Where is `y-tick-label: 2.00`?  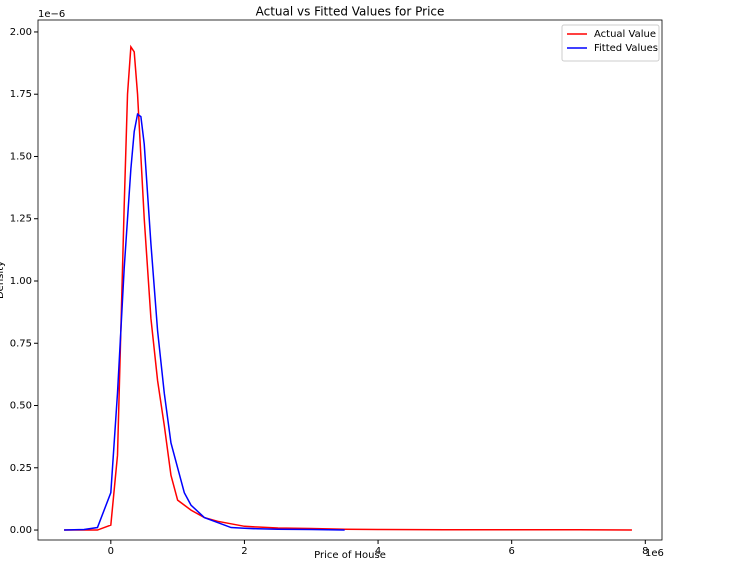
y-tick-label: 2.00 is located at coordinates (21, 32).